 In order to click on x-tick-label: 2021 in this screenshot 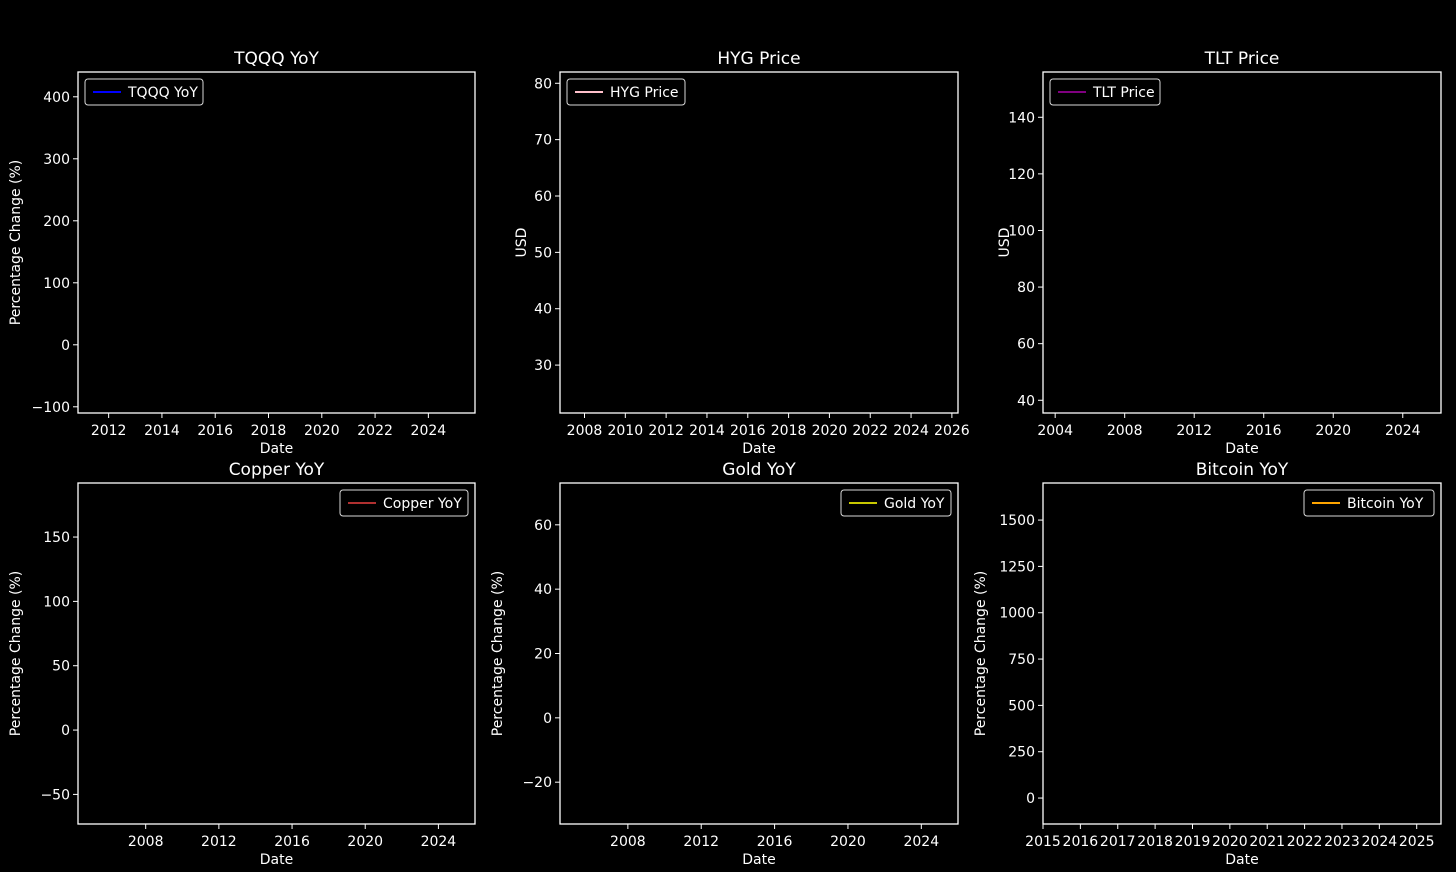, I will do `click(1267, 842)`.